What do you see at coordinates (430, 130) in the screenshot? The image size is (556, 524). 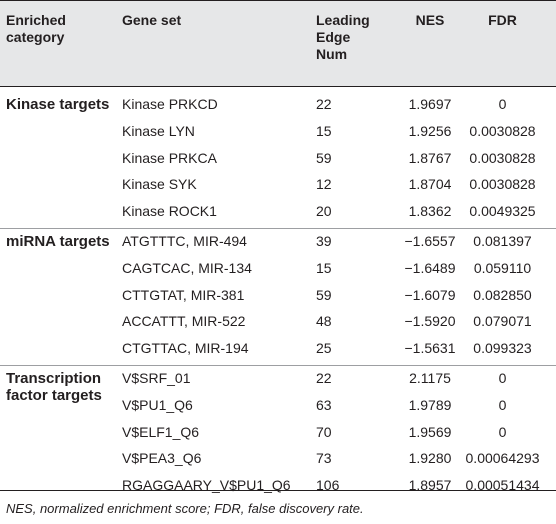 I see `nes: 1.9256` at bounding box center [430, 130].